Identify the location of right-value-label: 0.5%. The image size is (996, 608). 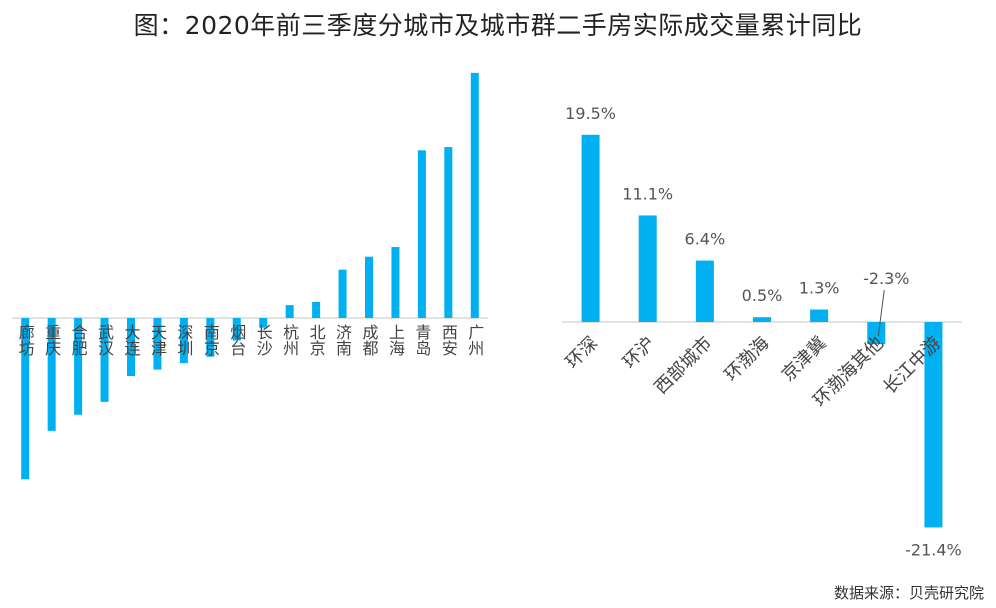
(762, 295).